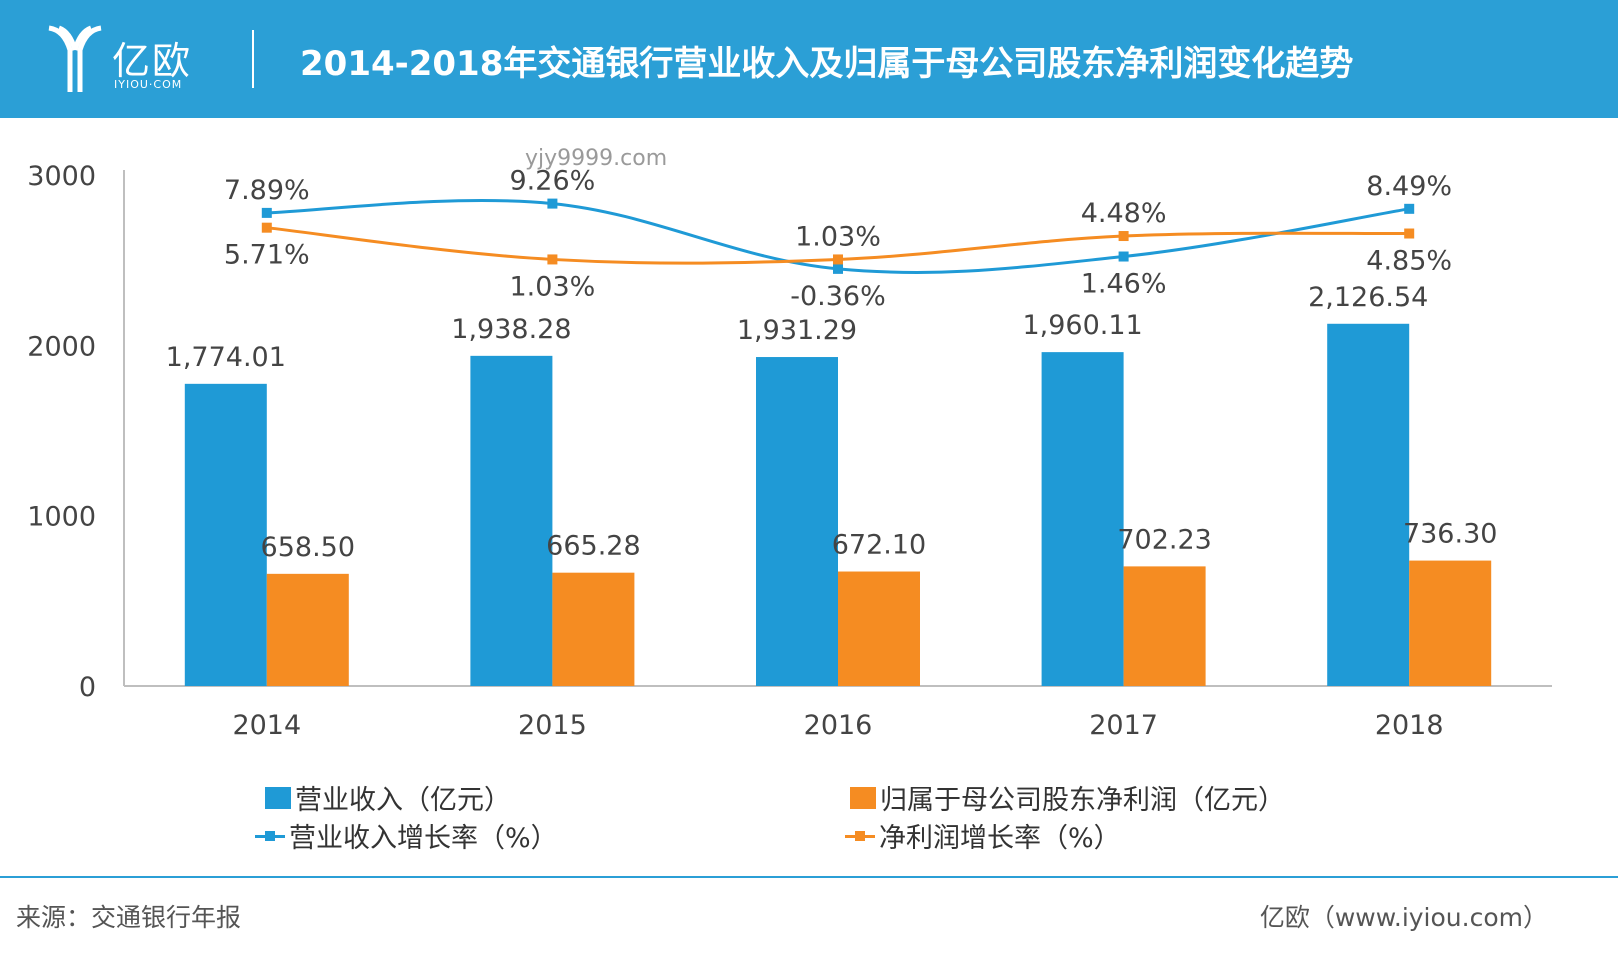 This screenshot has height=977, width=1618. Describe the element at coordinates (1124, 213) in the screenshot. I see `profit-growth-label: 4.48%` at that location.